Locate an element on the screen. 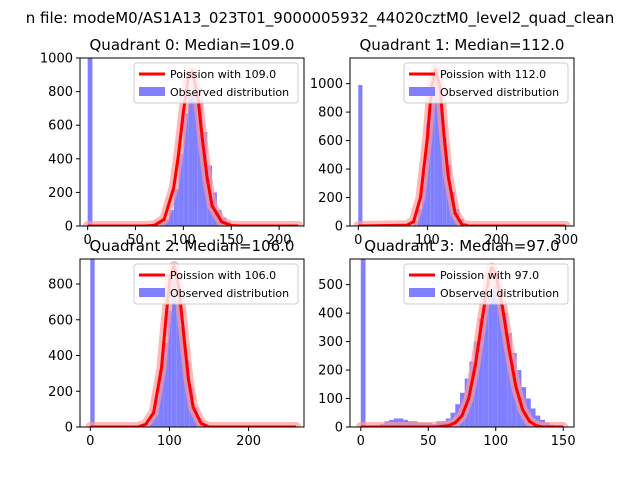  quadrant-2-legend-box is located at coordinates (216, 284).